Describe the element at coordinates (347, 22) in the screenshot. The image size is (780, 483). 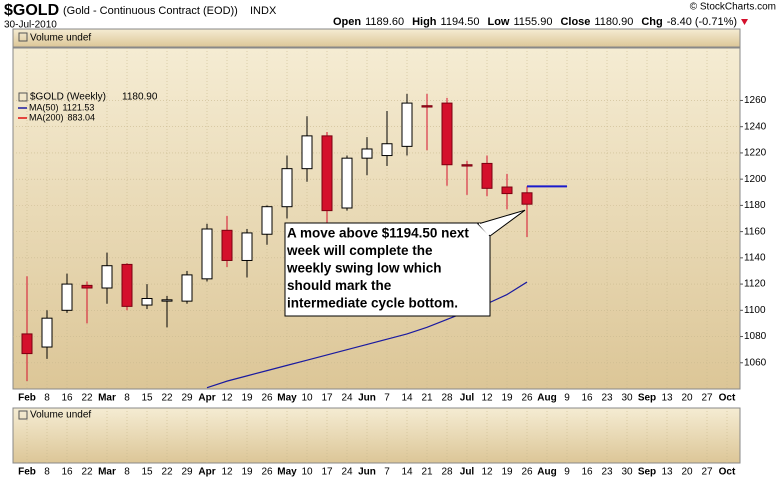
I see `quote-label: Open` at that location.